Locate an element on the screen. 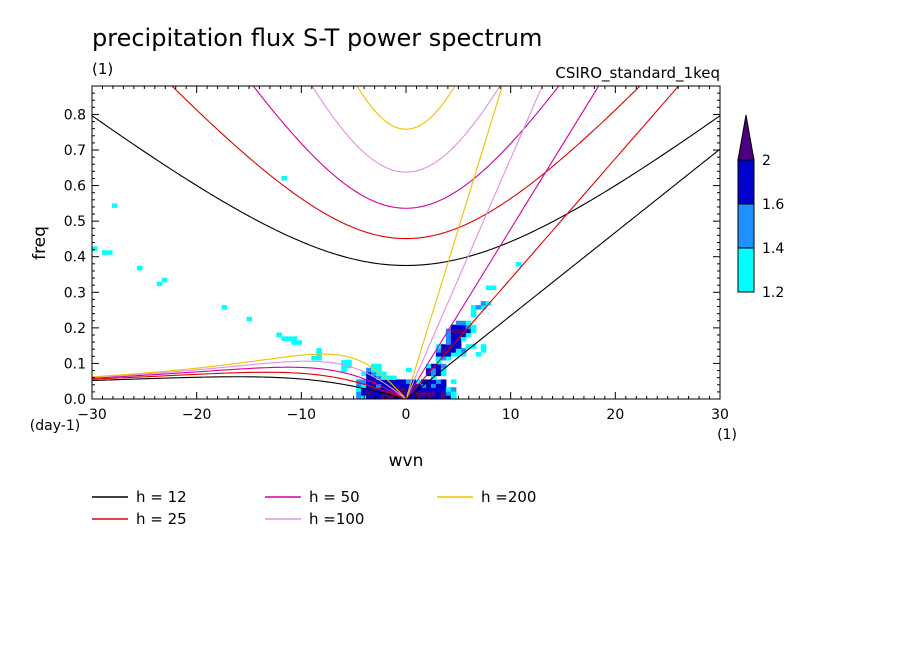 This screenshot has height=654, width=904. legend-label: h =100 is located at coordinates (336, 519).